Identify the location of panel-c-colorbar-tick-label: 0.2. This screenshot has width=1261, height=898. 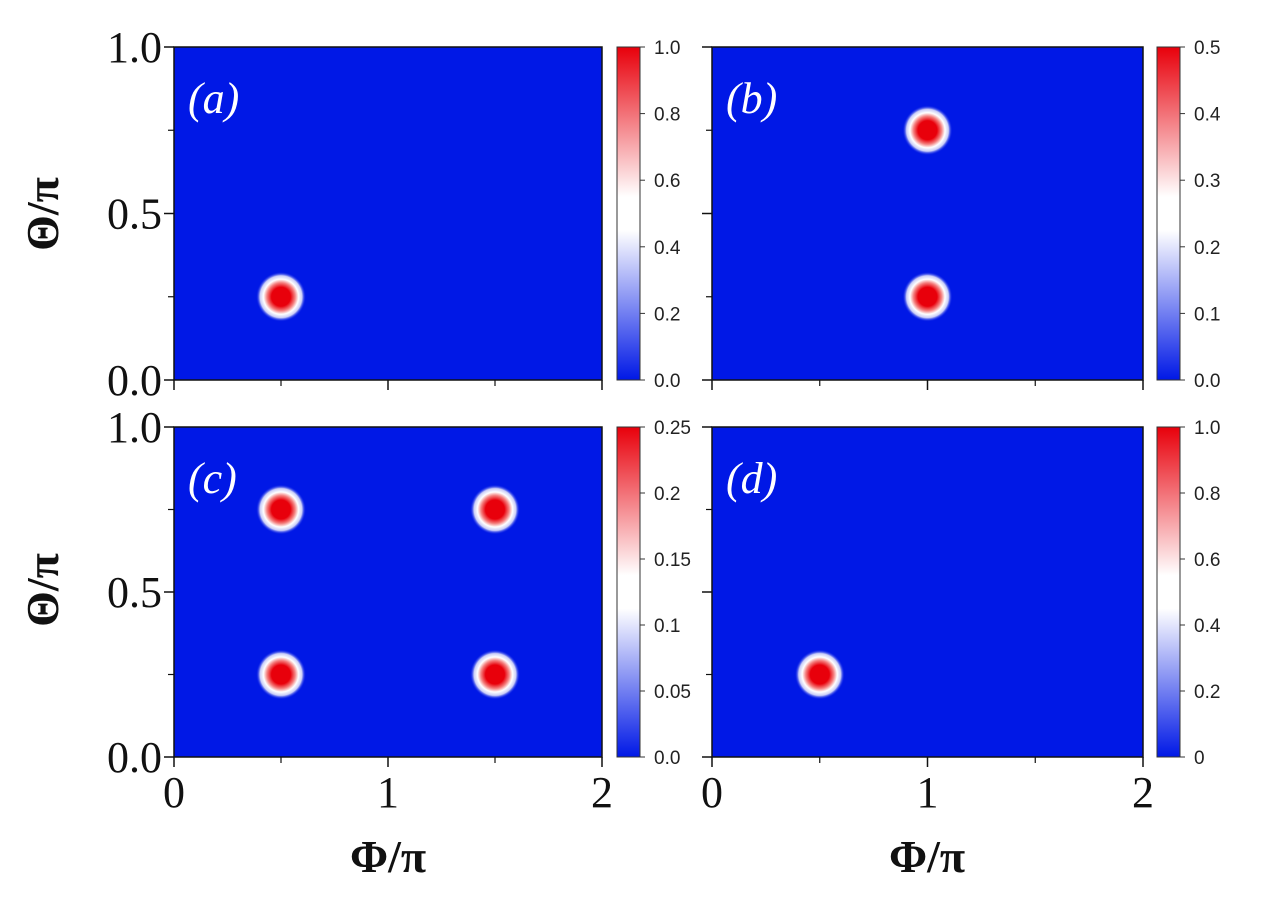
(667, 494).